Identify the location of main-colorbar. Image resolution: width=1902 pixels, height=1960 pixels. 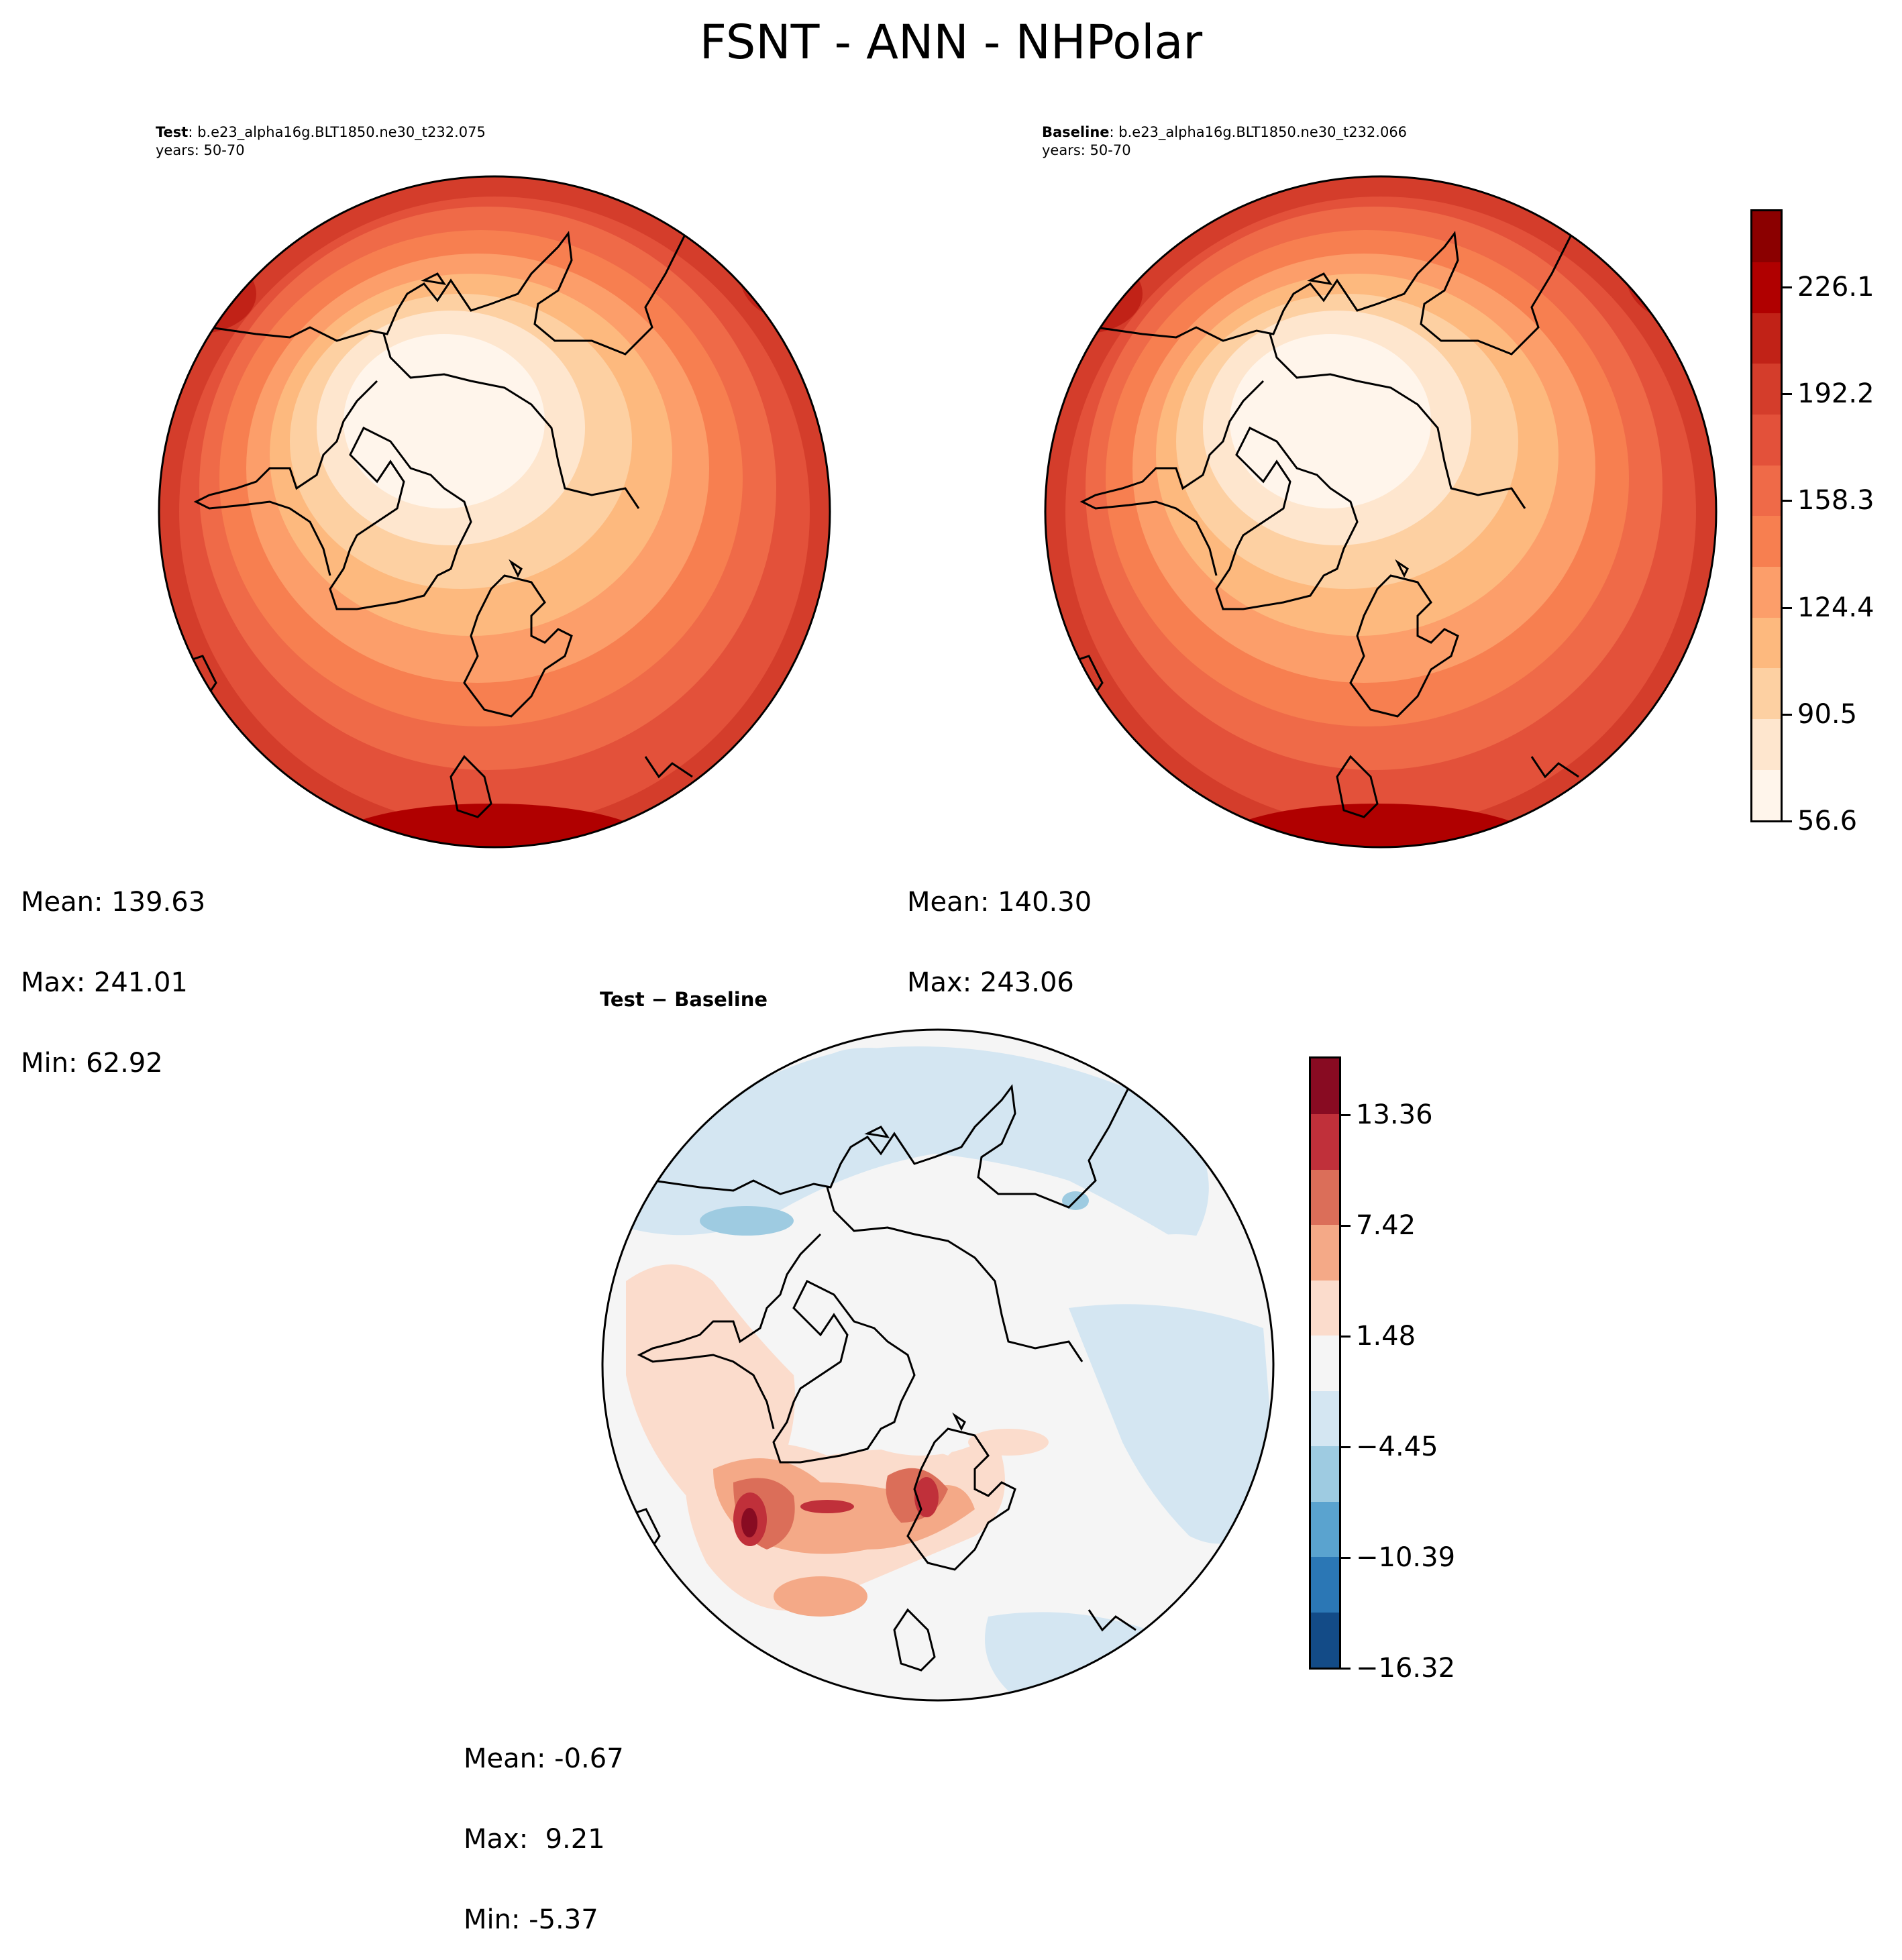
(1766, 515).